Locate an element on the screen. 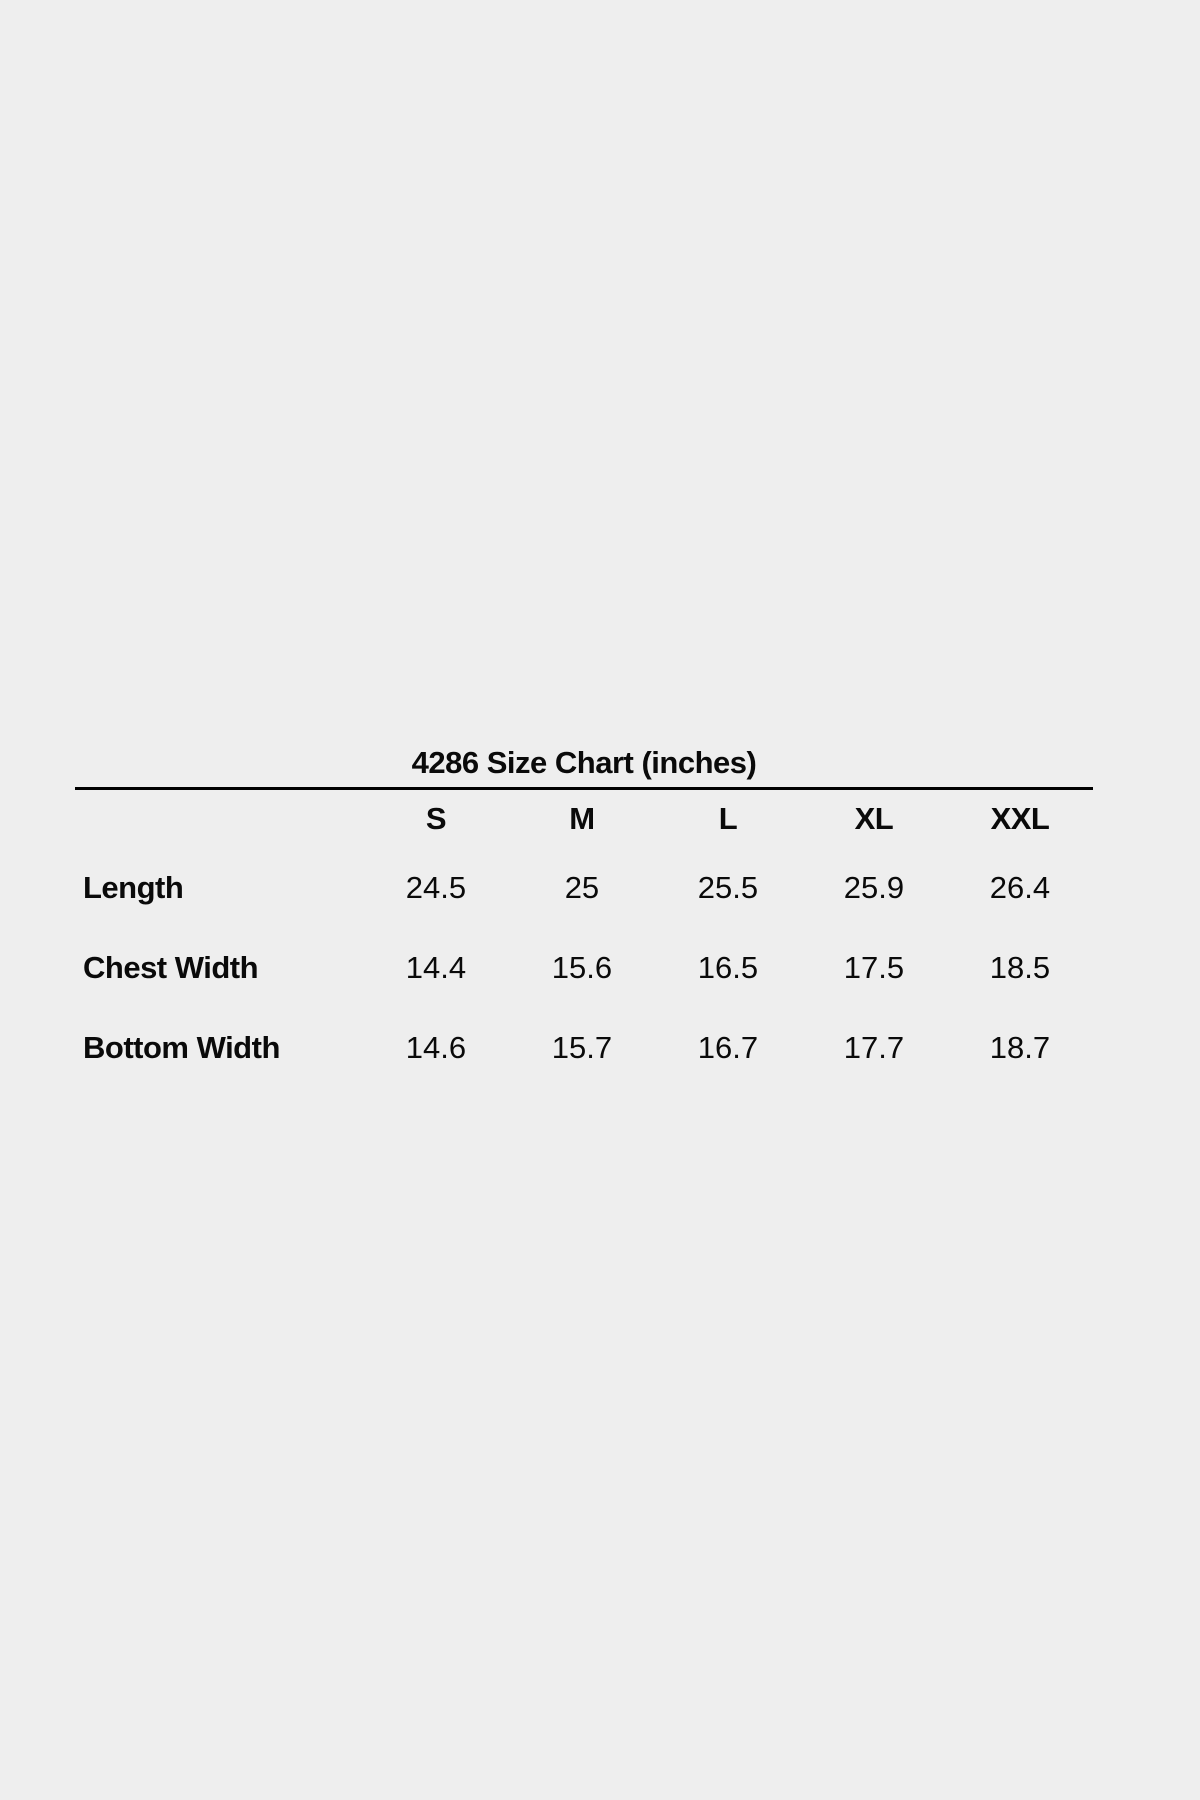  measurement-cell: 16.7 is located at coordinates (728, 1047).